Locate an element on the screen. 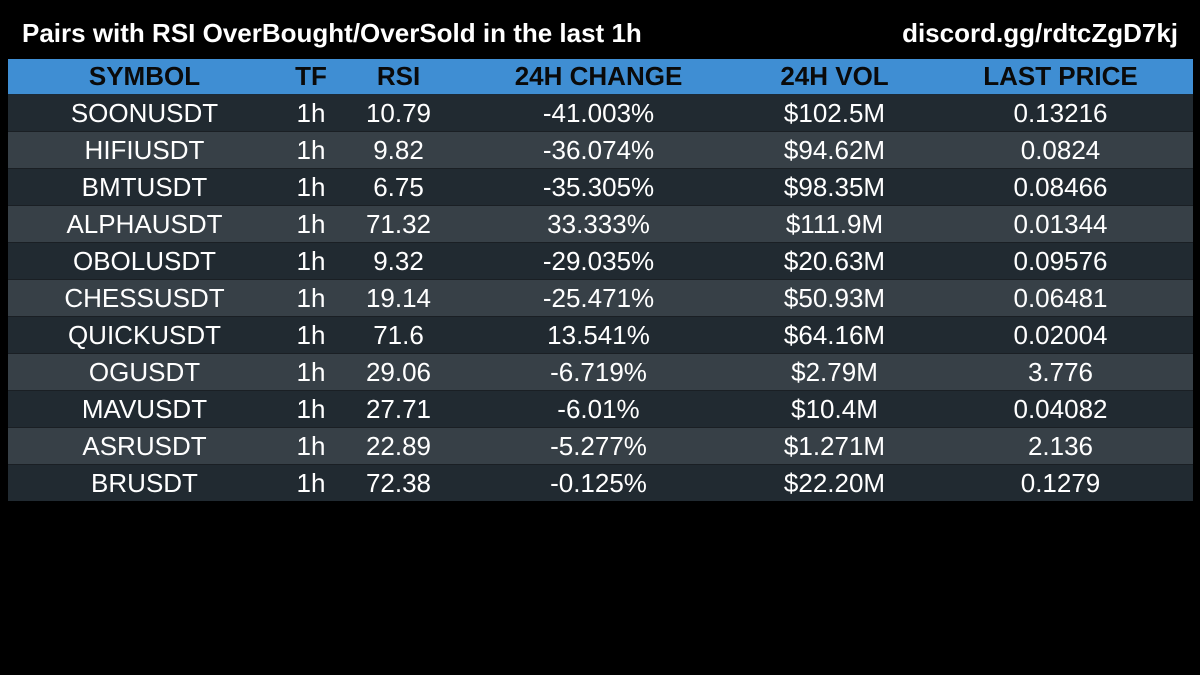  table-row: BRUSDT 1h 72.38 -0.125% $22.20M 0.1279 is located at coordinates (600, 482).